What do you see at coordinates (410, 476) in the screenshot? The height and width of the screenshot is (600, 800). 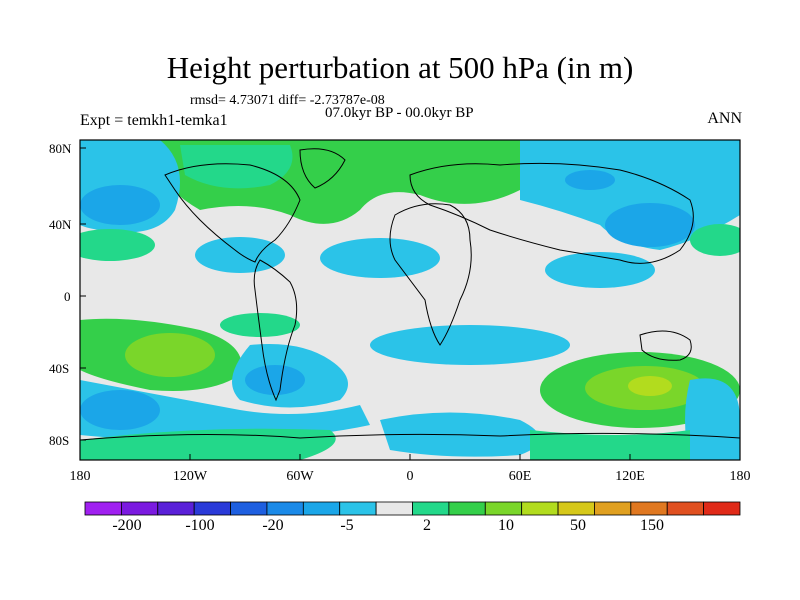 I see `lon-label-0: 0` at bounding box center [410, 476].